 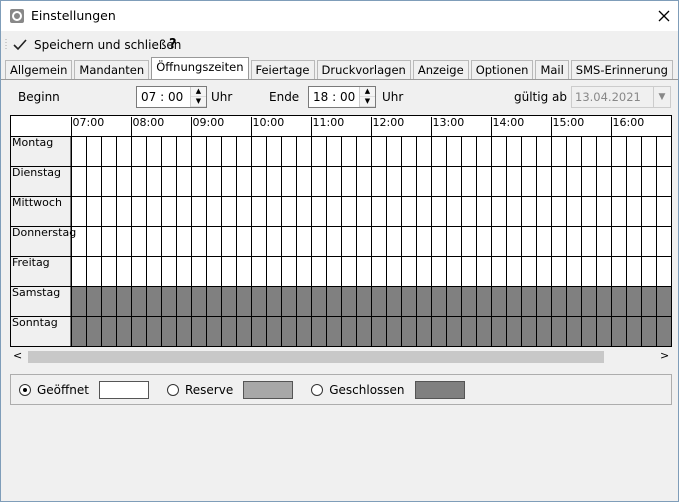 I want to click on begin-label: Beginn, so click(x=39, y=97).